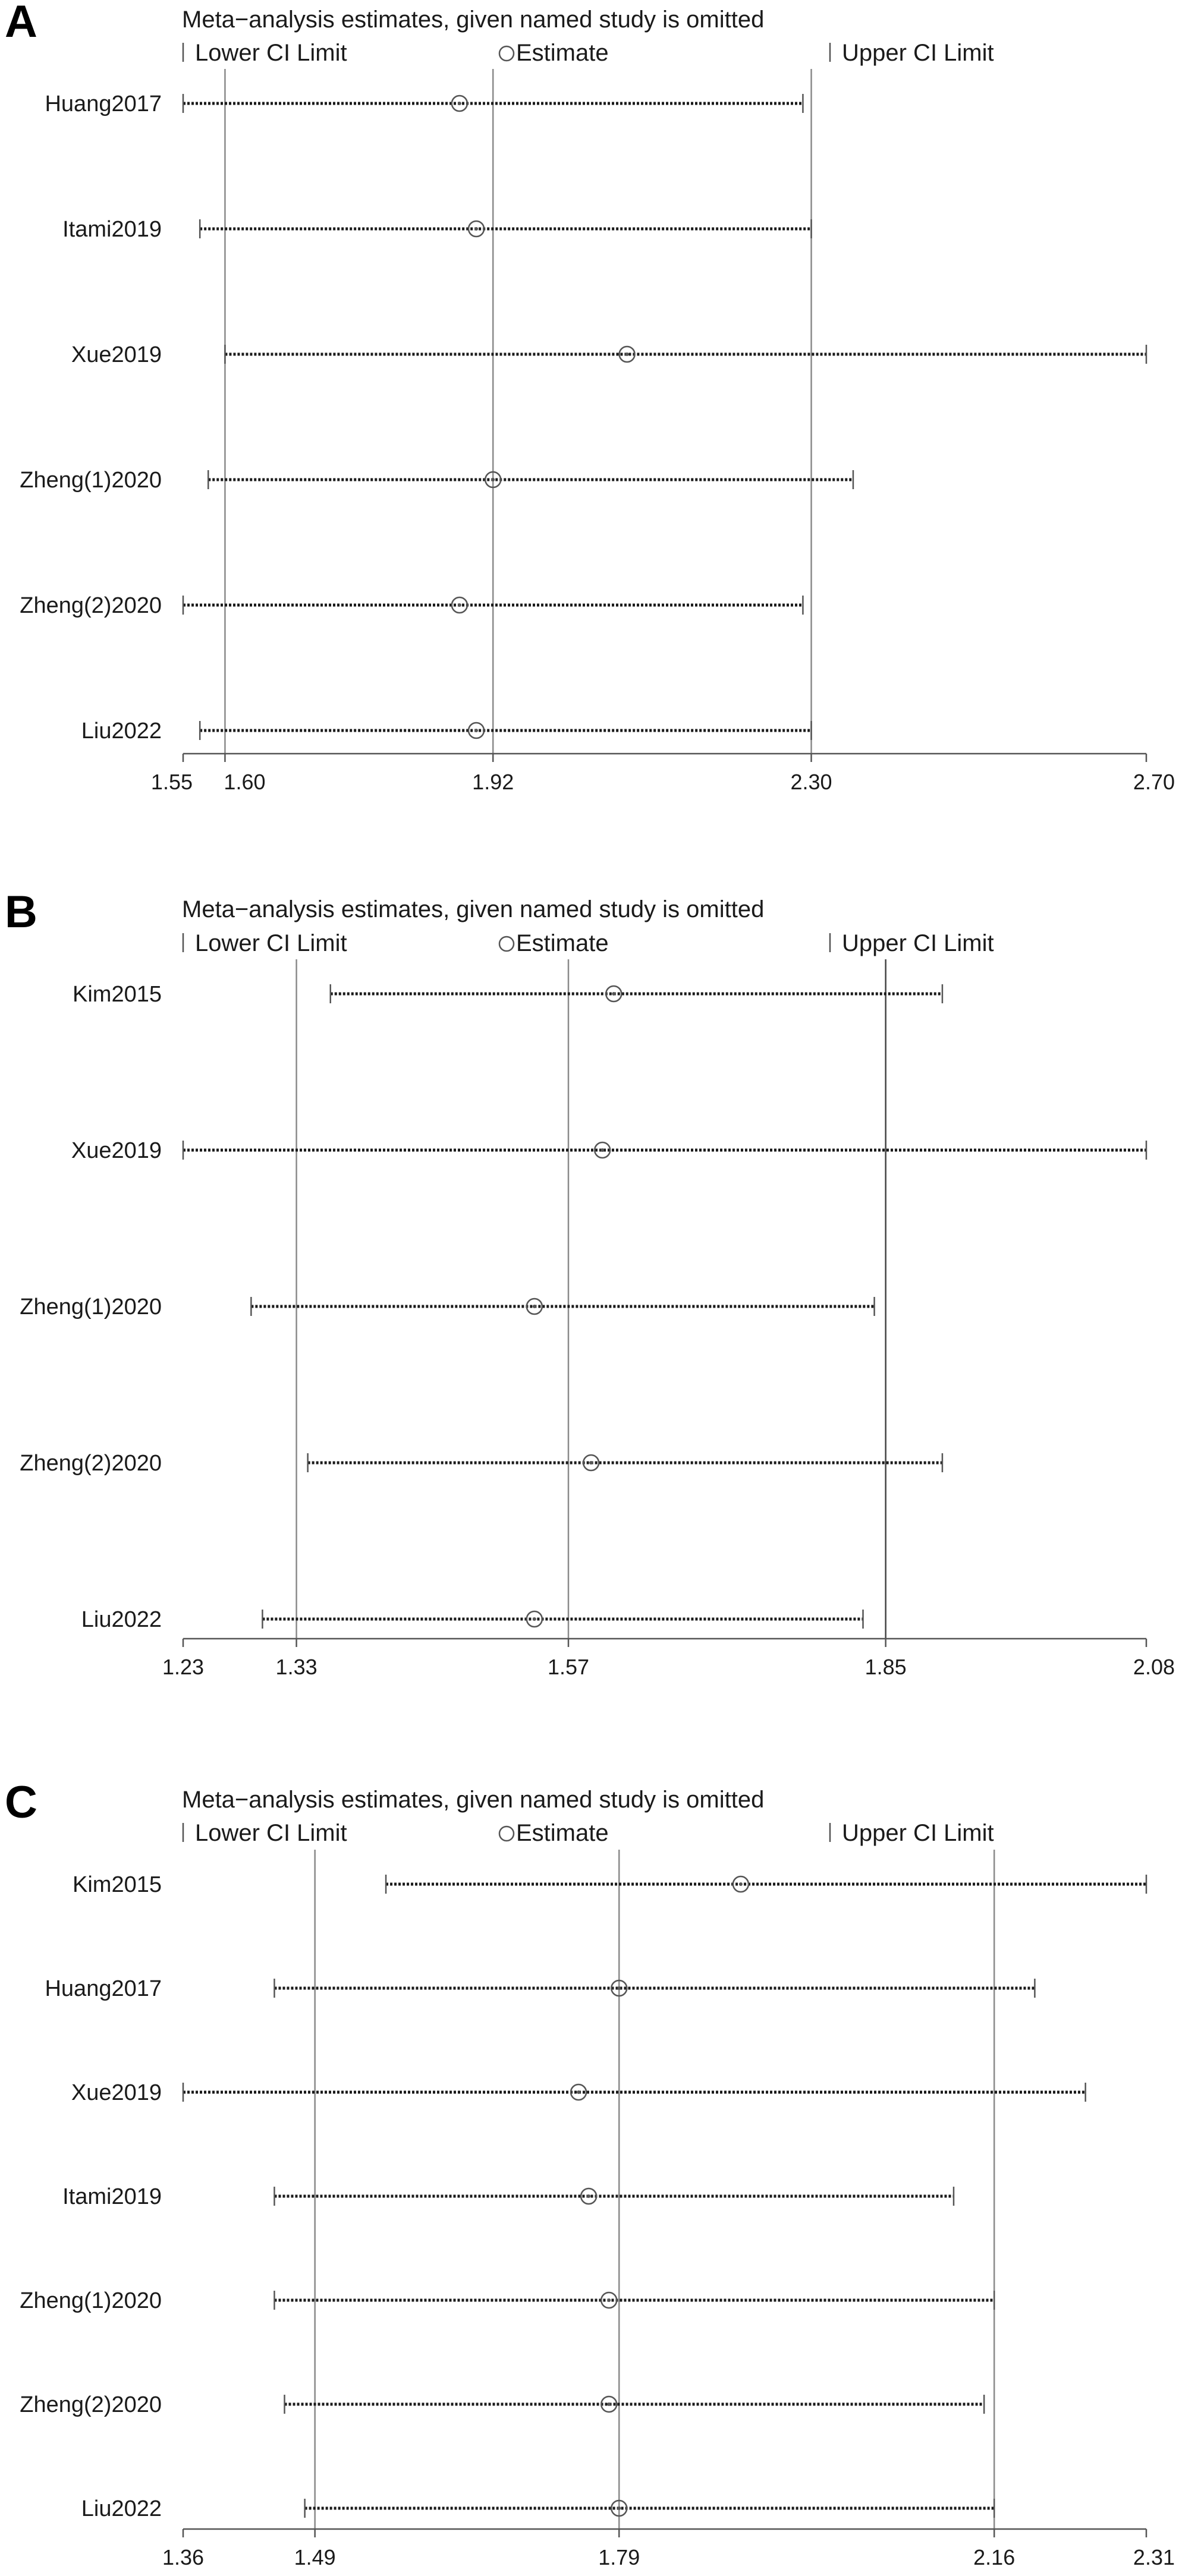  I want to click on x-tick-label: 1.85, so click(886, 1667).